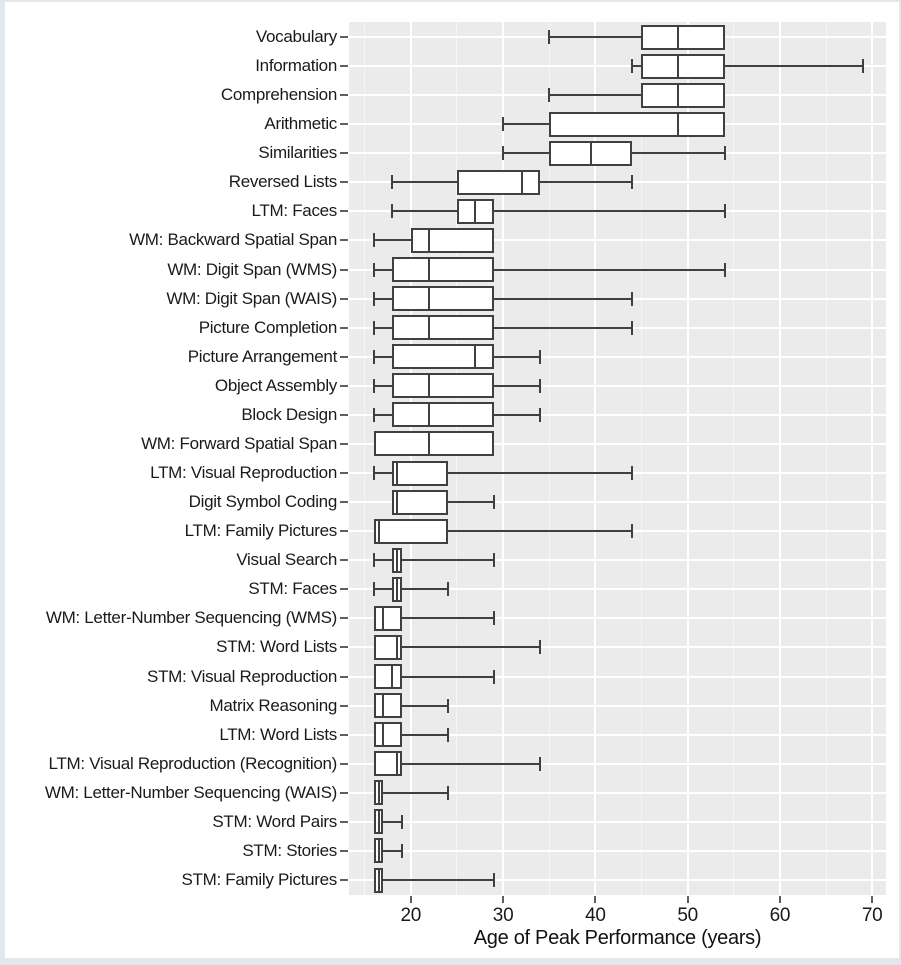 The height and width of the screenshot is (965, 901). I want to click on category-label: LTM: Visual Reproduction (Recognition), so click(193, 763).